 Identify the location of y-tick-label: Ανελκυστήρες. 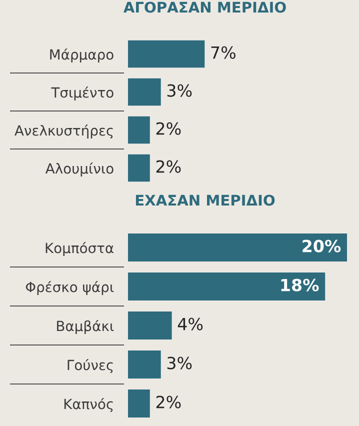
(63, 131).